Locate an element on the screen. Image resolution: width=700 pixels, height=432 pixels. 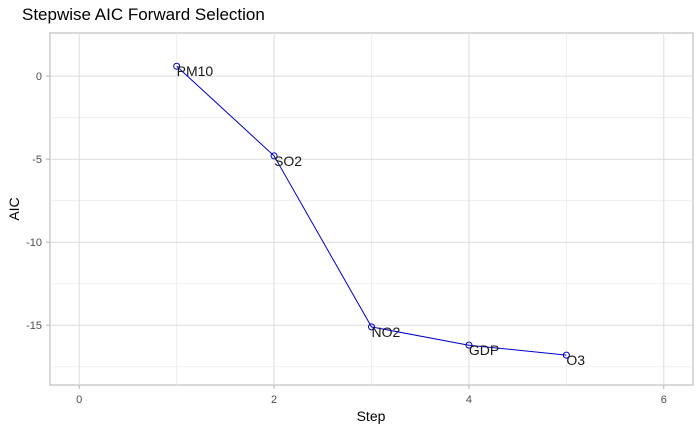
x-axis-ticks: 0 2 4 6 is located at coordinates (371, 395).